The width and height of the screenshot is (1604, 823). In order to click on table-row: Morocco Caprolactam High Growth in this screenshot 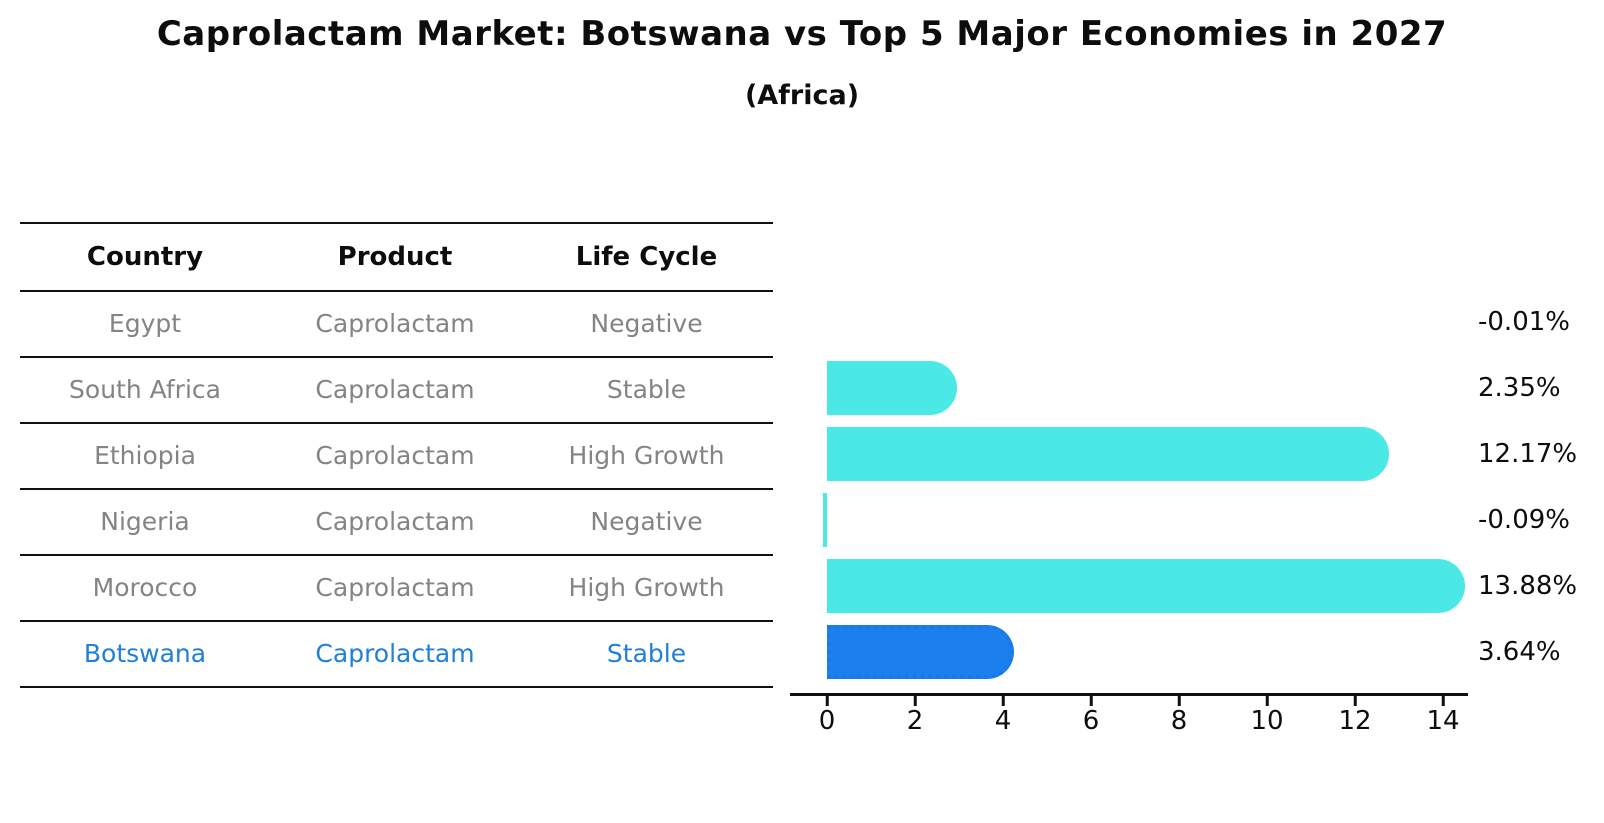, I will do `click(396, 589)`.